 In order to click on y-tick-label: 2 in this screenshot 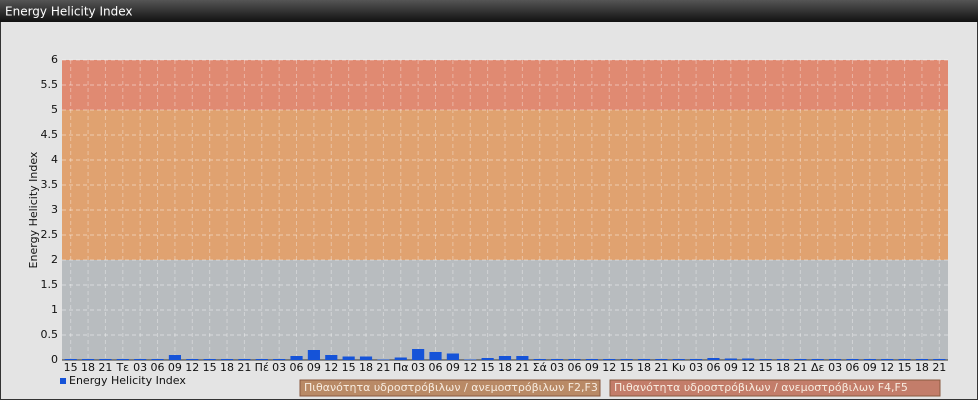, I will do `click(54, 259)`.